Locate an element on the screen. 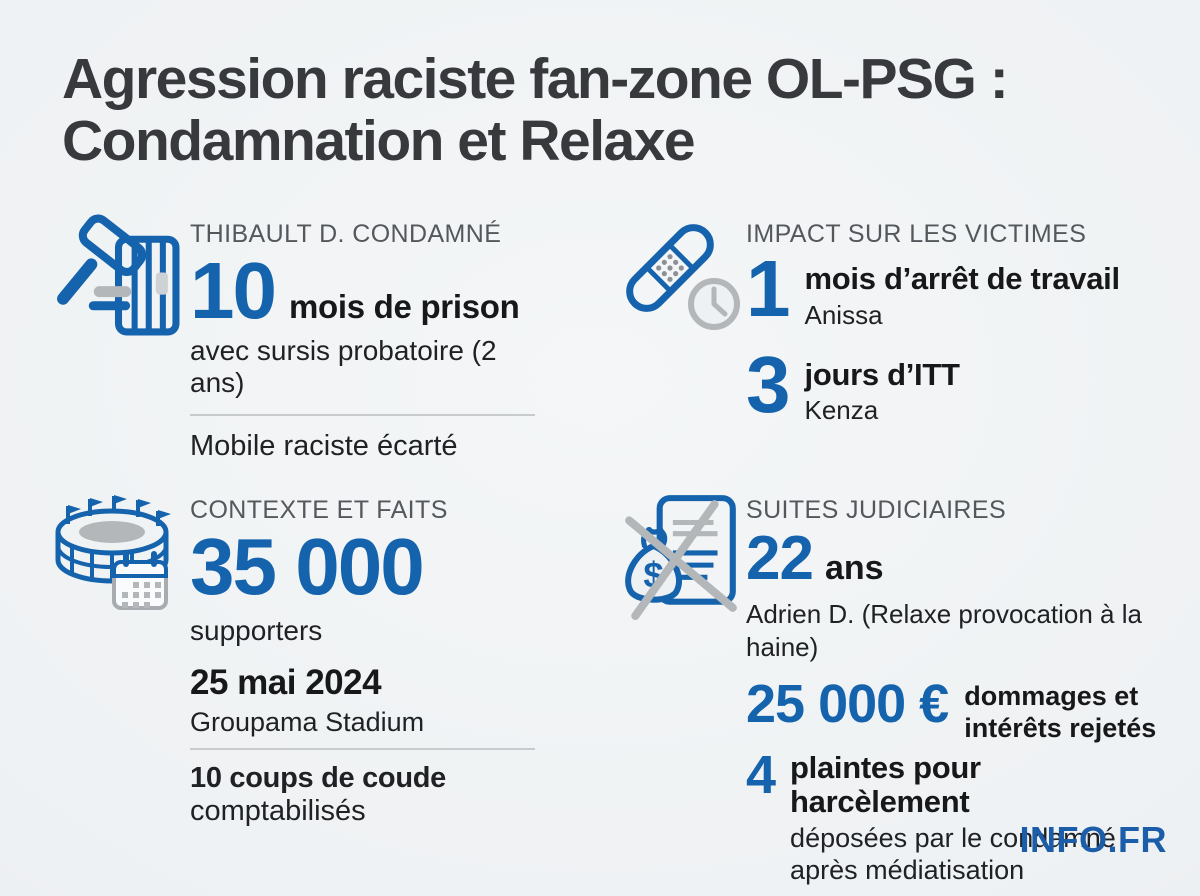 This screenshot has width=1200, height=896. stat-label-complaints: plaintes pour harcèlement is located at coordinates (885, 784).